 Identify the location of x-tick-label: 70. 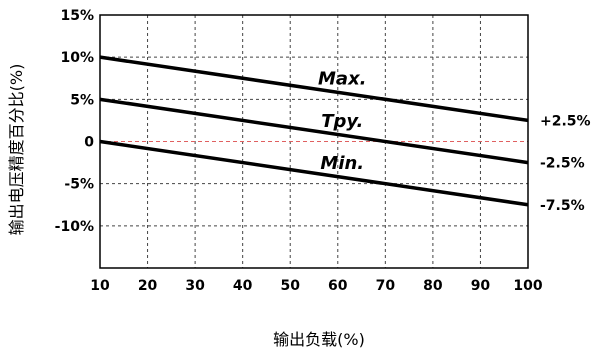
(386, 286).